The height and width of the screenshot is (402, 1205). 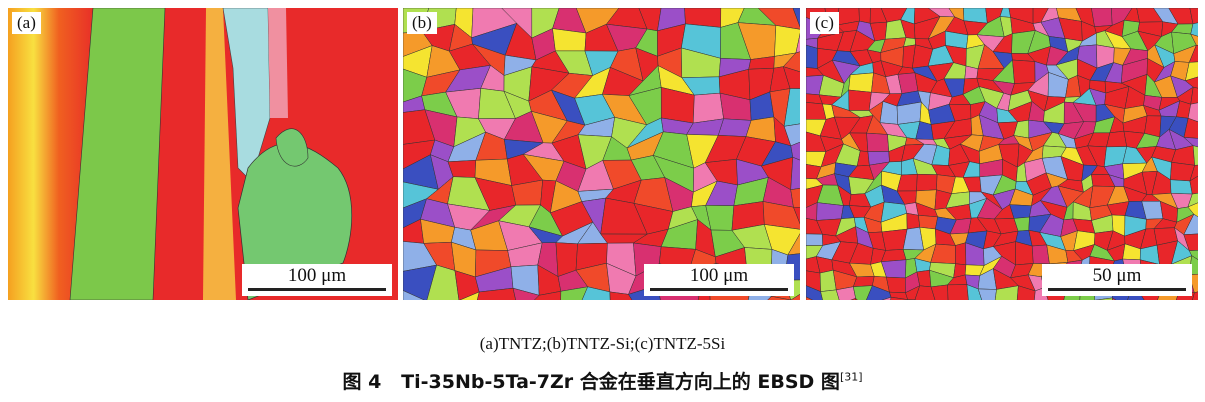 What do you see at coordinates (719, 275) in the screenshot?
I see `scale-label-b: 100 μm` at bounding box center [719, 275].